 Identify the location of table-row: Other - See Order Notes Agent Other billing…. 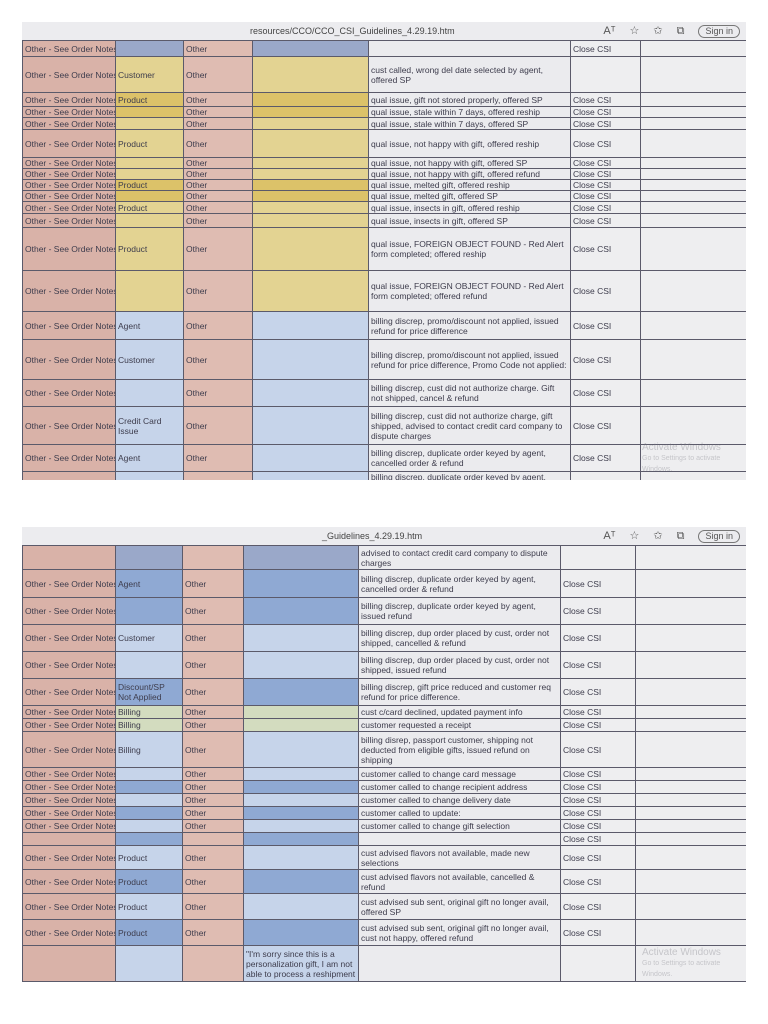
(384, 583).